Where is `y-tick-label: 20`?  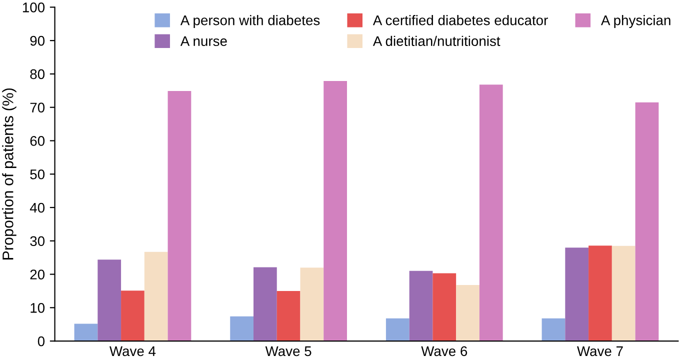 y-tick-label: 20 is located at coordinates (37, 275).